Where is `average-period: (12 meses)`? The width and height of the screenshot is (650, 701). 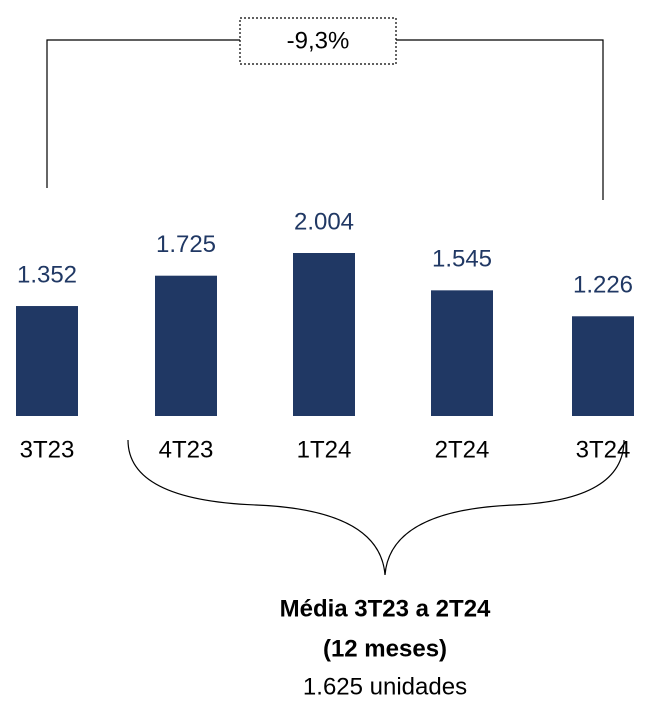
average-period: (12 meses) is located at coordinates (385, 648).